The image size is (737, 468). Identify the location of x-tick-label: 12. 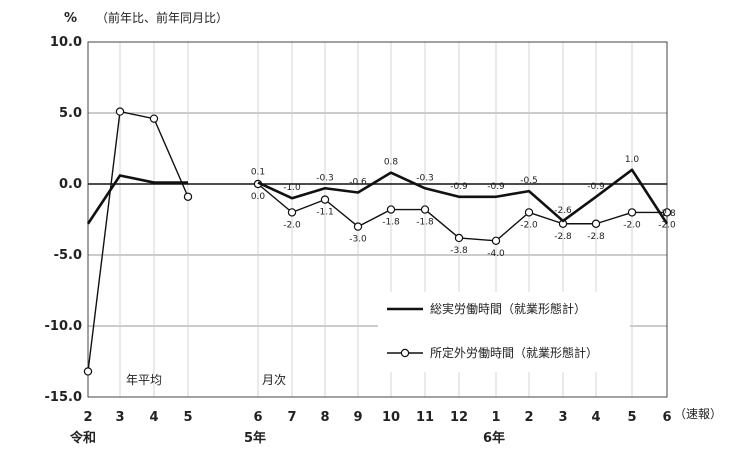
(459, 417).